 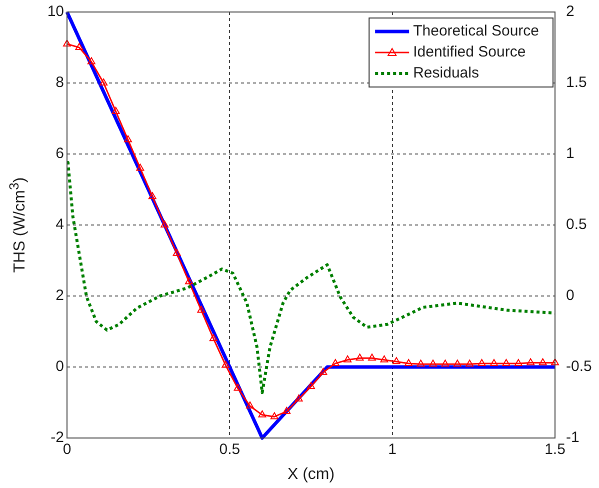 What do you see at coordinates (579, 367) in the screenshot?
I see `y2-tick-label: -0.5` at bounding box center [579, 367].